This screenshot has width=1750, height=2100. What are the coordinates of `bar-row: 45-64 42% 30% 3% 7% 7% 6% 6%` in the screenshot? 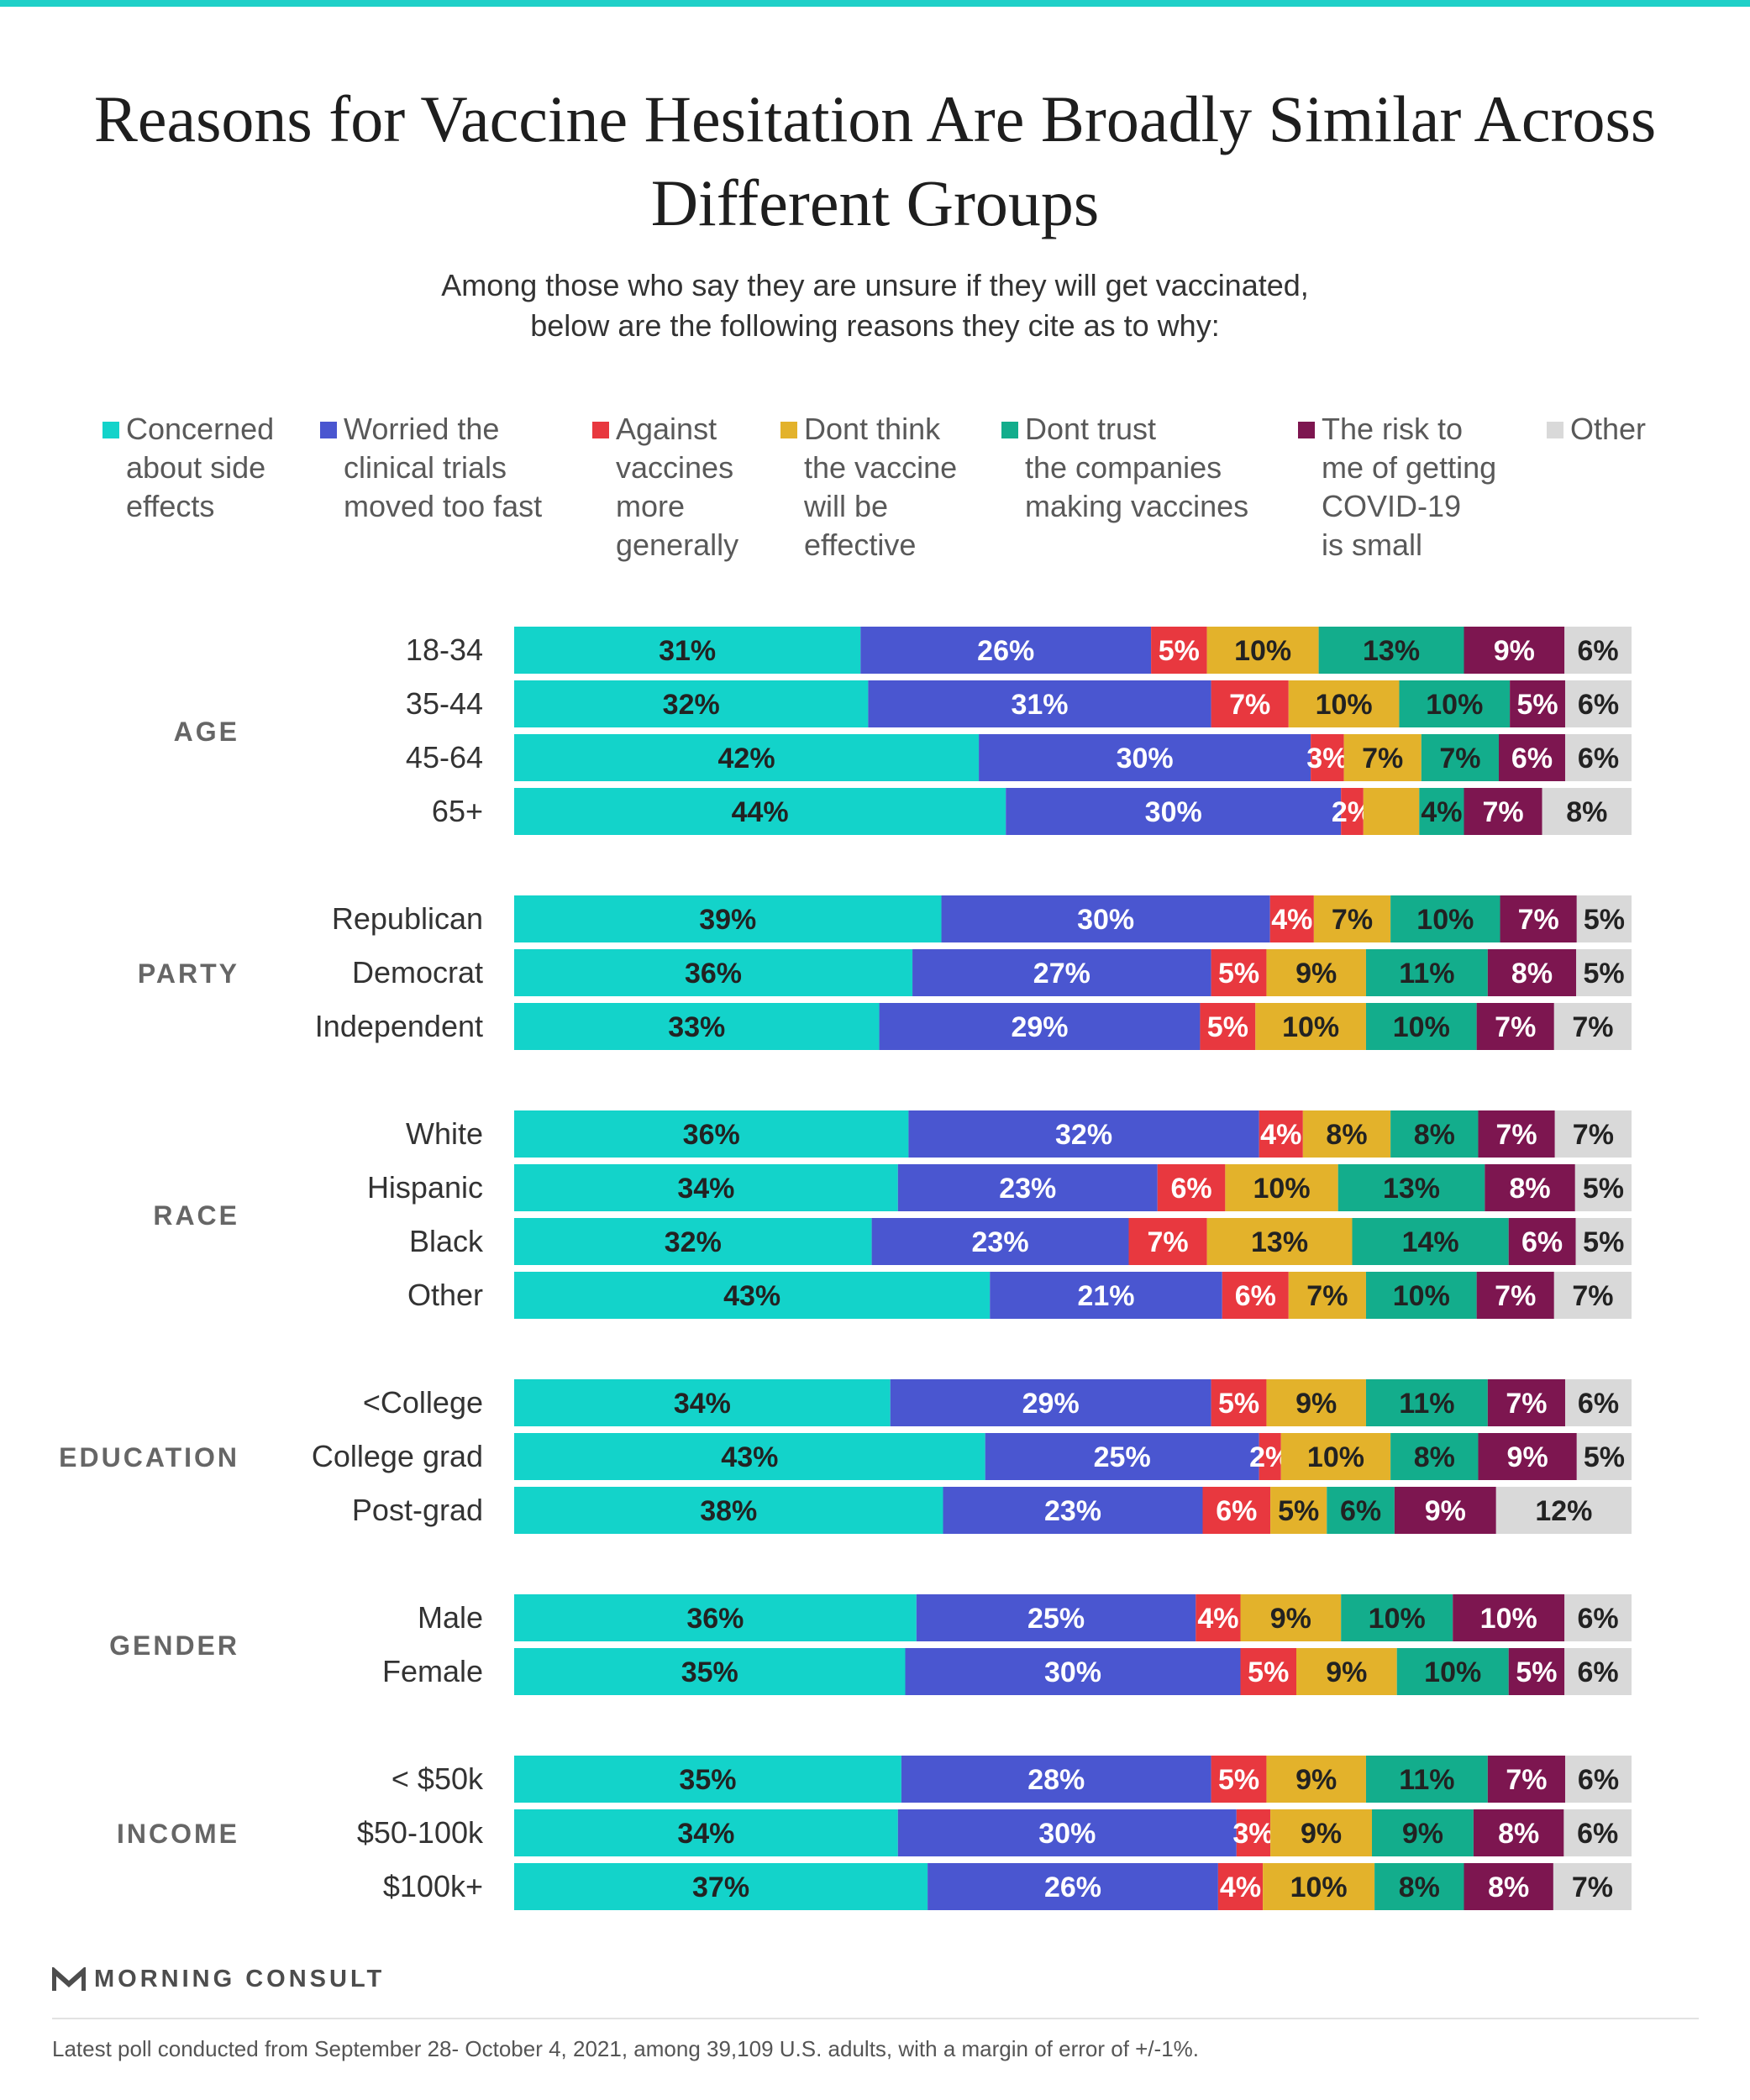 It's located at (1019, 757).